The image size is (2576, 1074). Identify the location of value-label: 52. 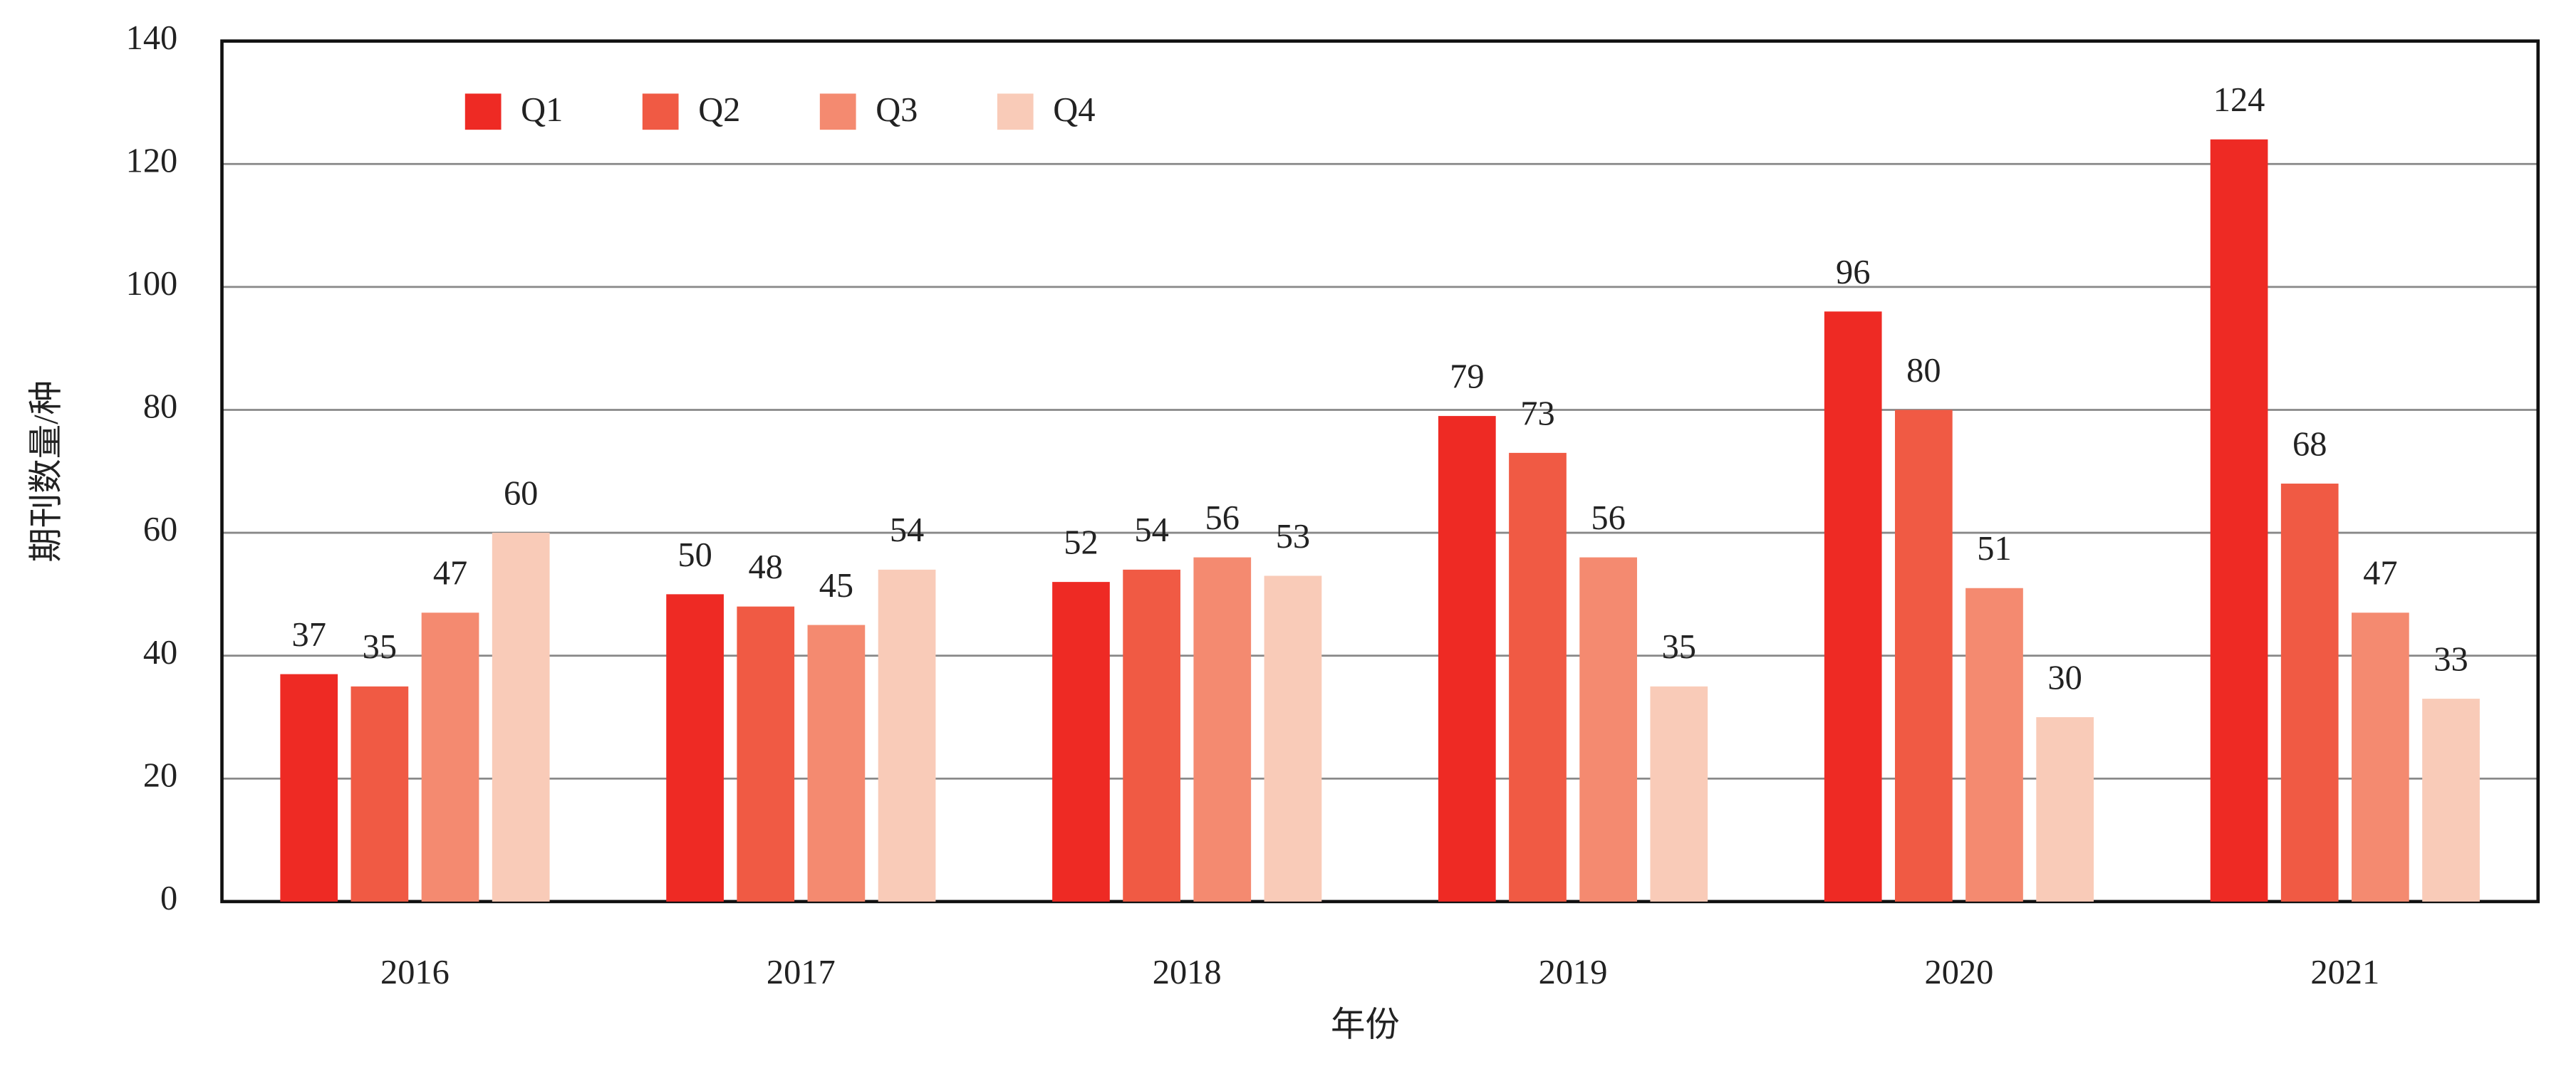
(1081, 542).